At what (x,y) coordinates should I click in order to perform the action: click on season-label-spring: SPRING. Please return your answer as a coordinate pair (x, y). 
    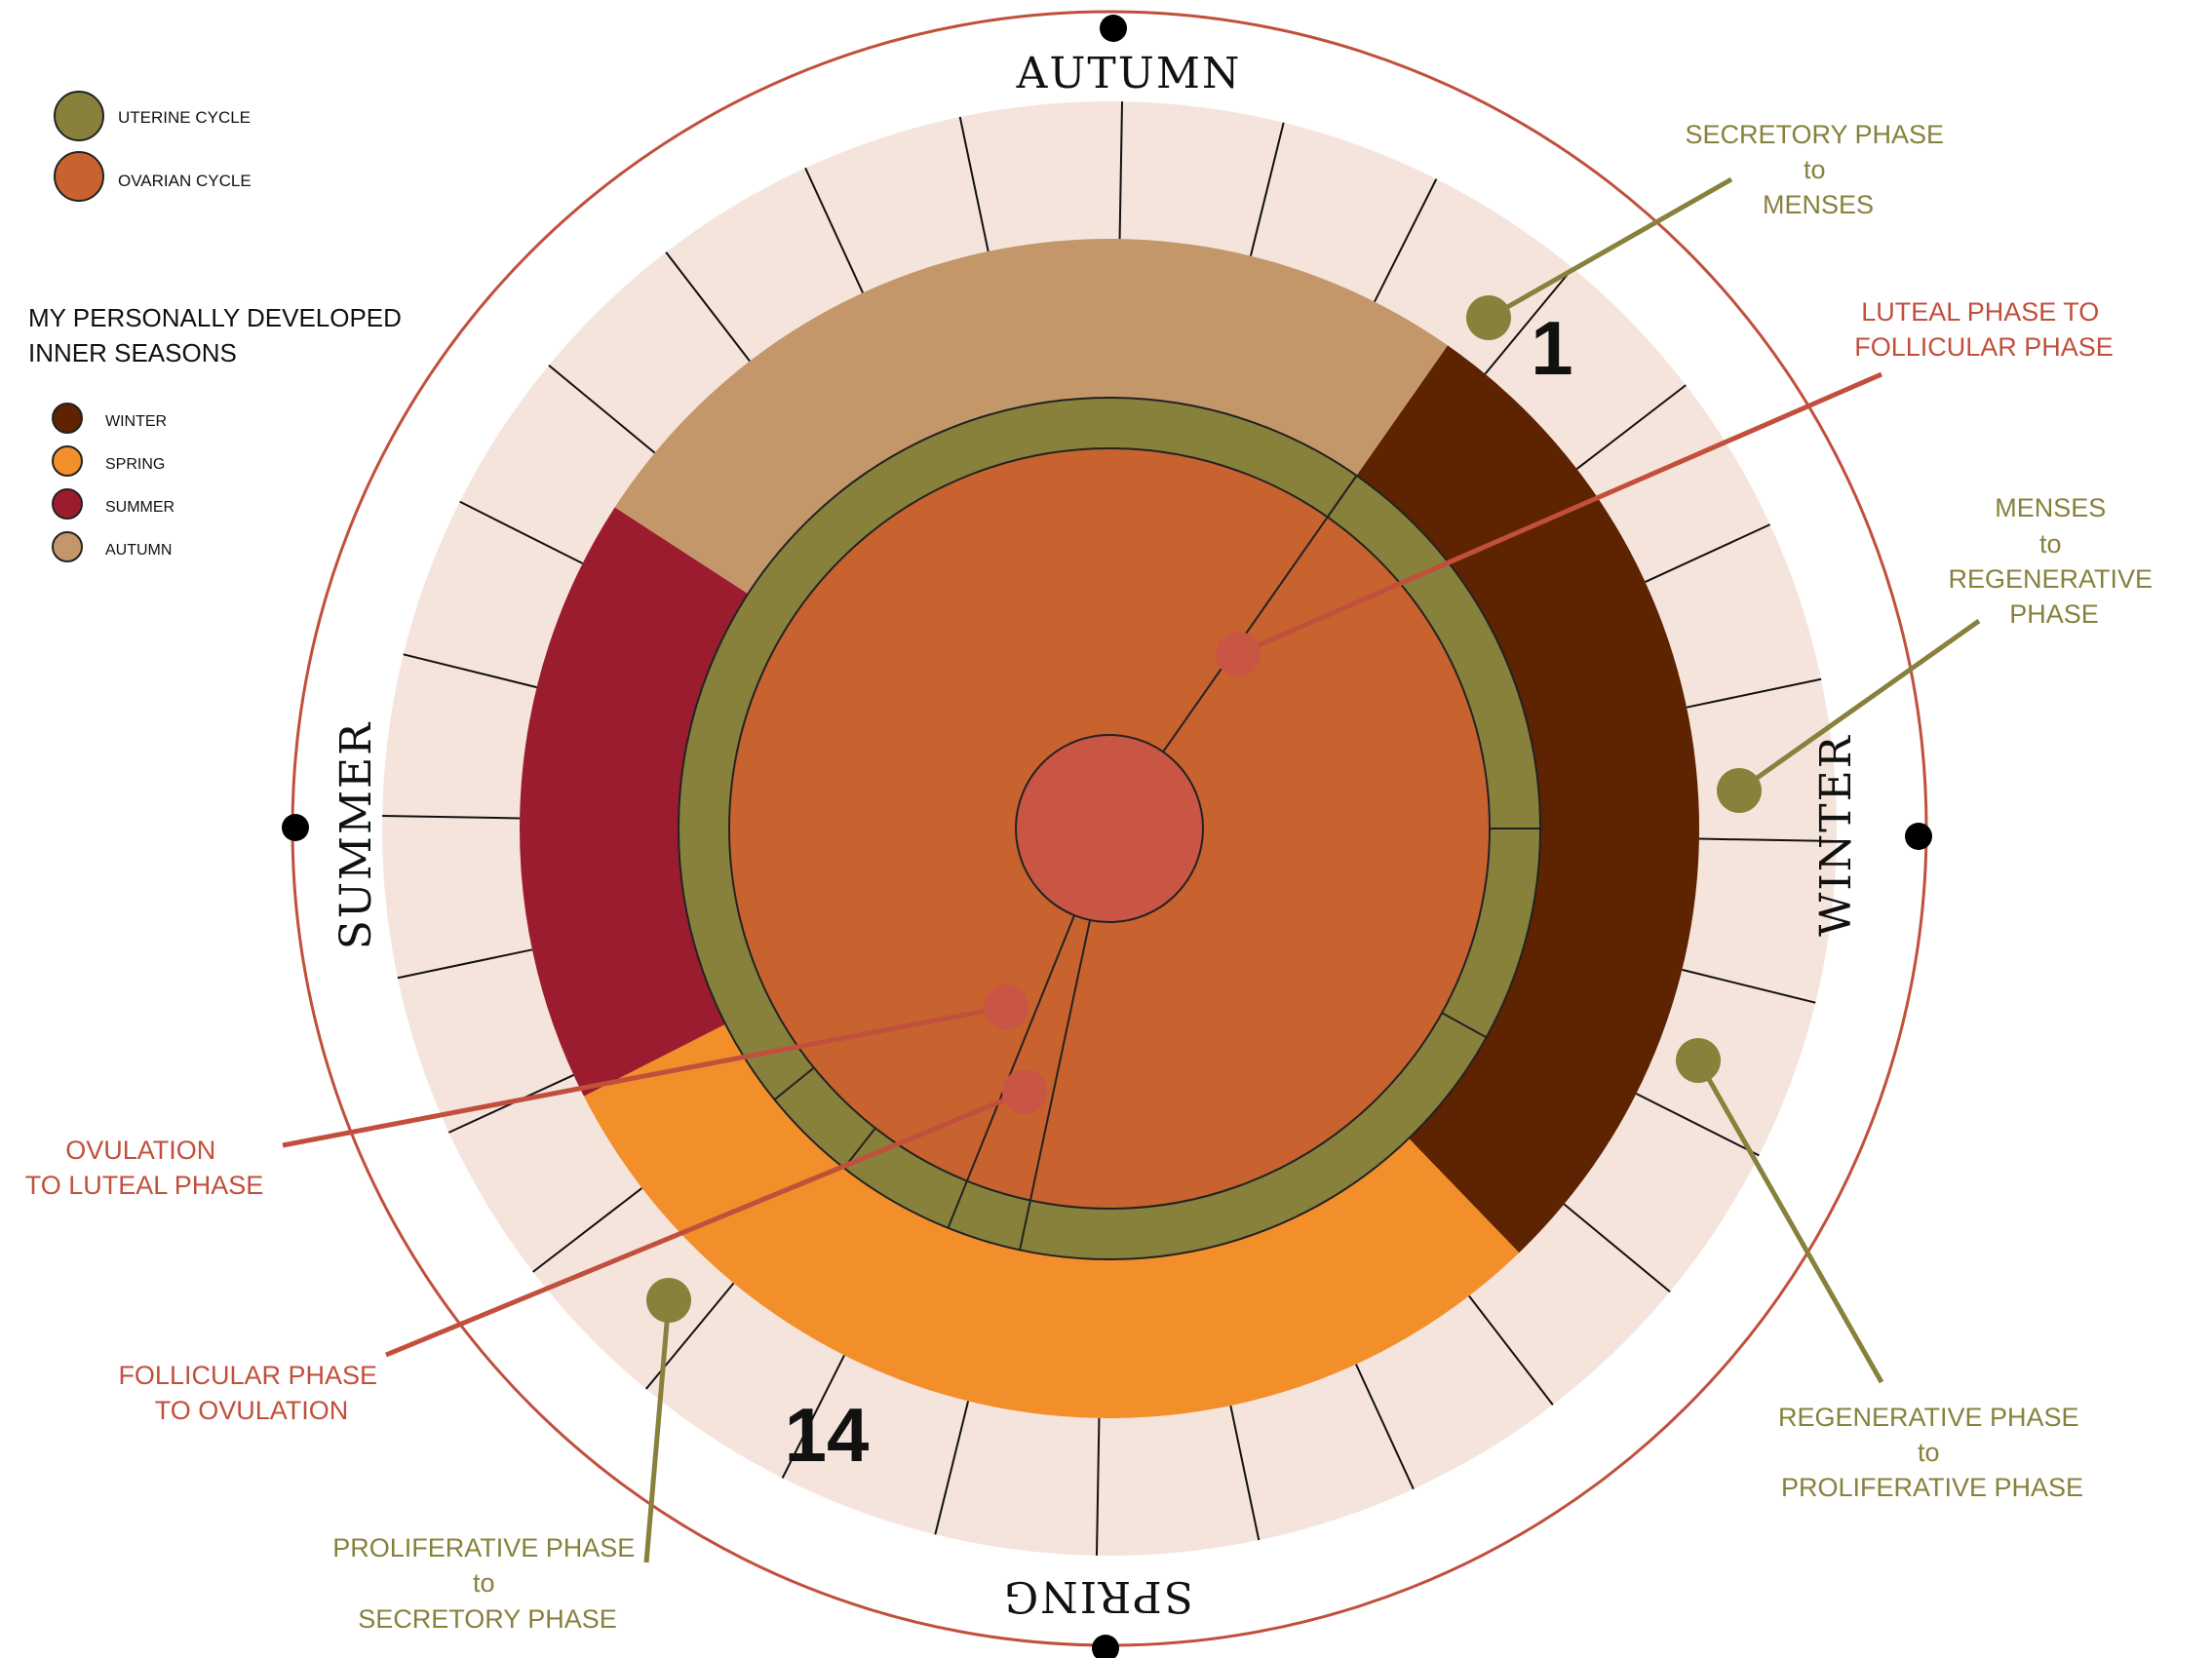
    Looking at the image, I should click on (1097, 1596).